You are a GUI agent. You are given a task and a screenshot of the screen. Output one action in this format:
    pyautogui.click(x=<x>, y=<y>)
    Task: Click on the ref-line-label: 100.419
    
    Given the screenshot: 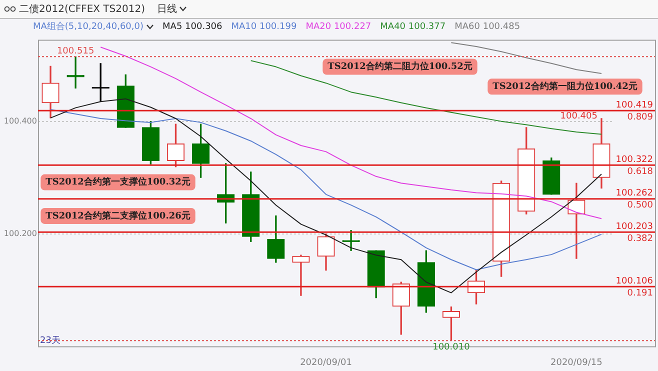 What is the action you would take?
    pyautogui.click(x=635, y=105)
    